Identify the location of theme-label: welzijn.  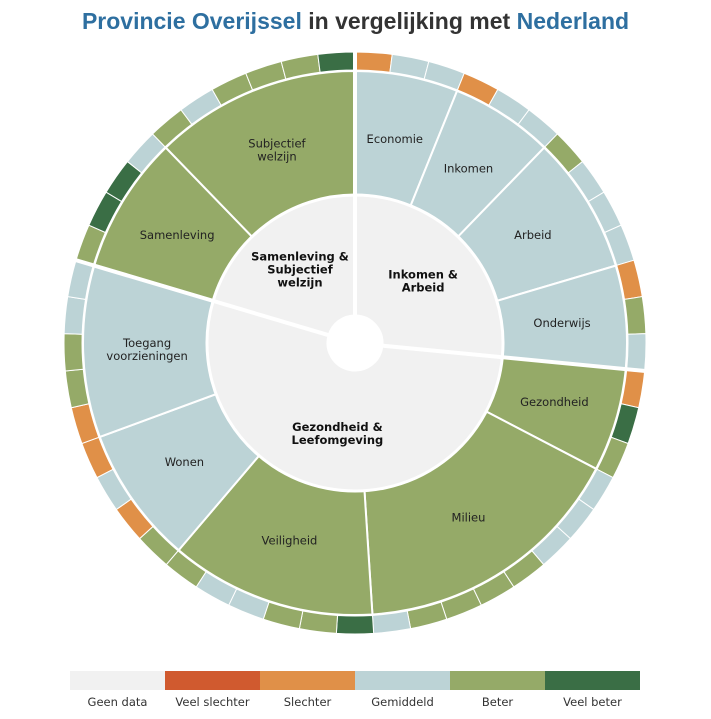
(276, 157).